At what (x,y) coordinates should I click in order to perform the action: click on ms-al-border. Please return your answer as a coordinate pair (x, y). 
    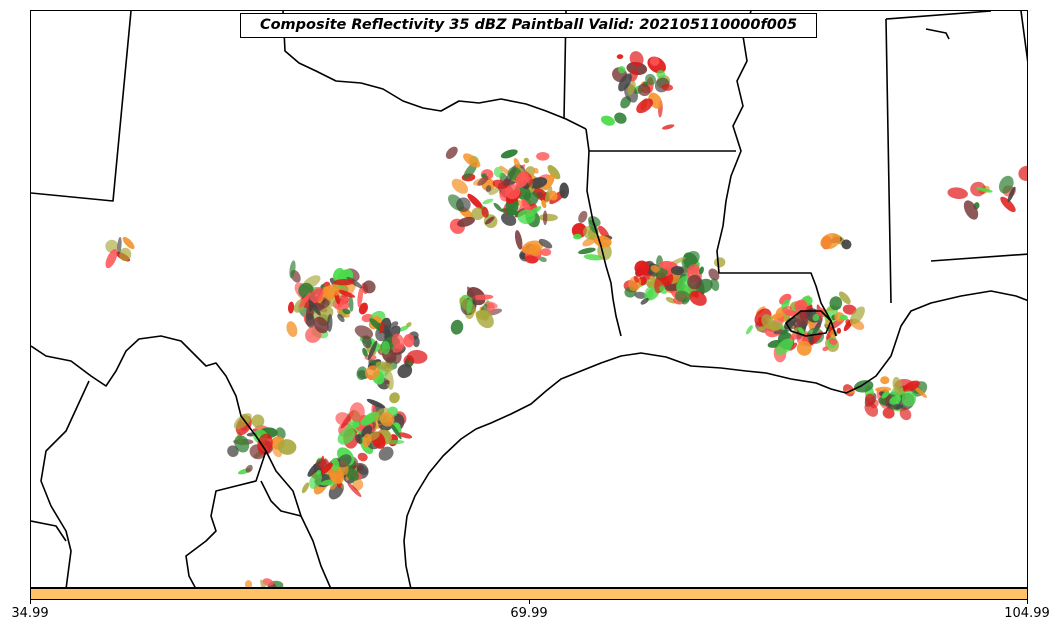
    Looking at the image, I should click on (888, 161).